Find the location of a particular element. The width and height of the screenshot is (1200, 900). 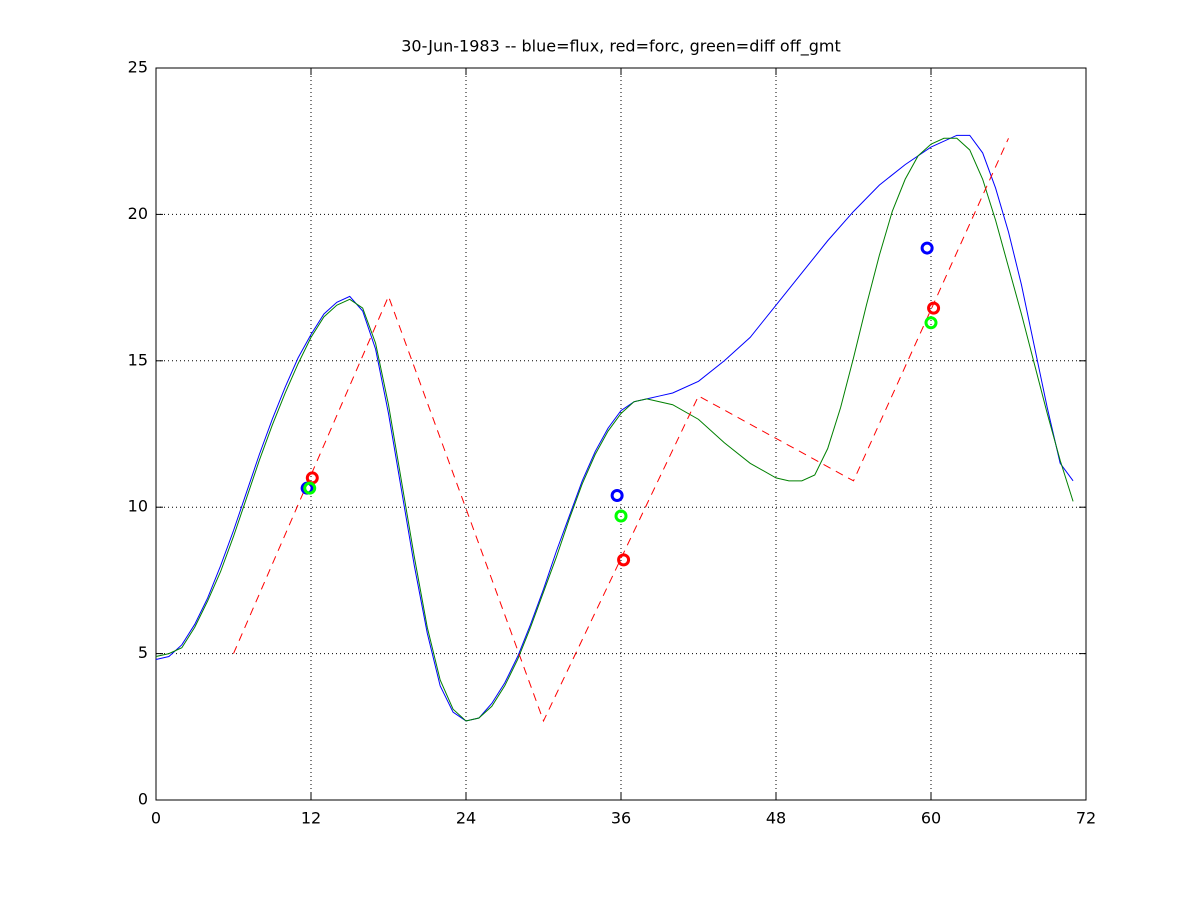

y-tick-label: 10 is located at coordinates (138, 506).